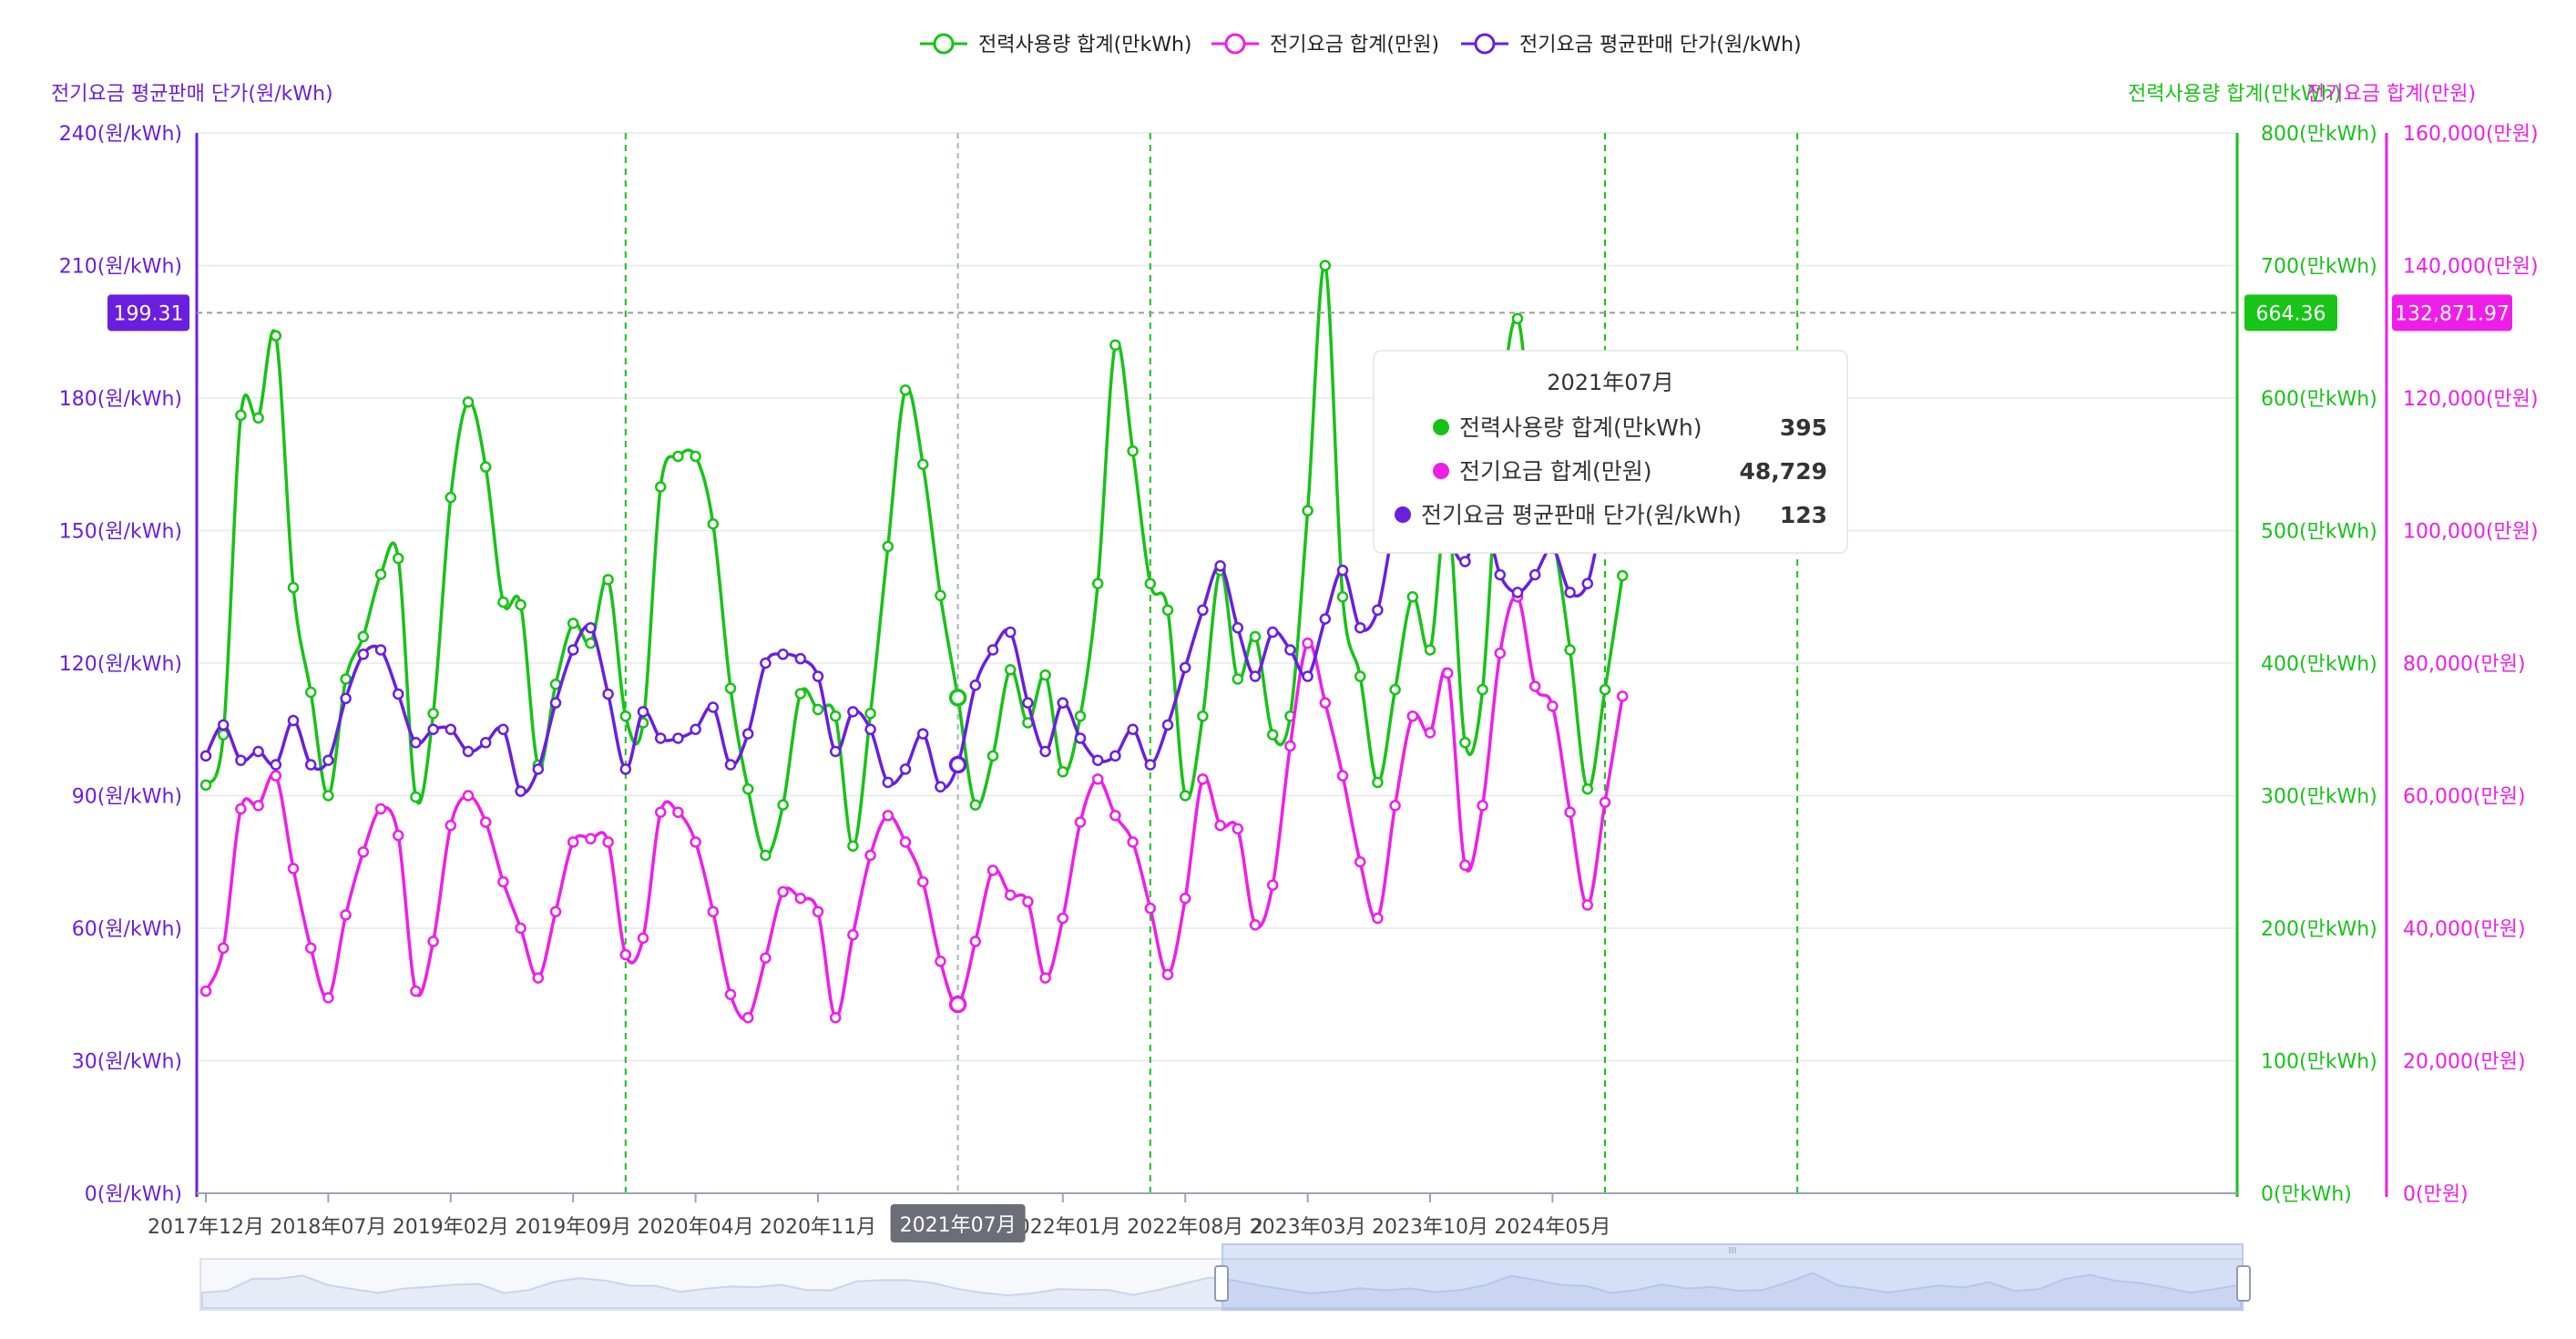  Describe the element at coordinates (944, 44) in the screenshot. I see `legend-usage-marker` at that location.